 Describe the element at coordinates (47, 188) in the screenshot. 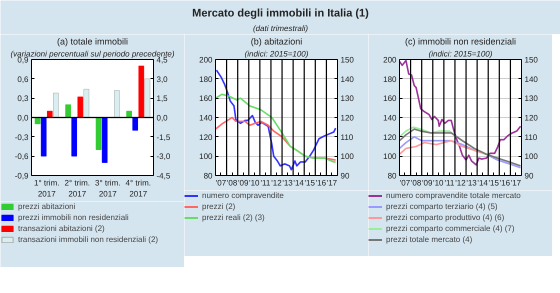

I see `x-tick-label: 1° trim. 2017` at that location.